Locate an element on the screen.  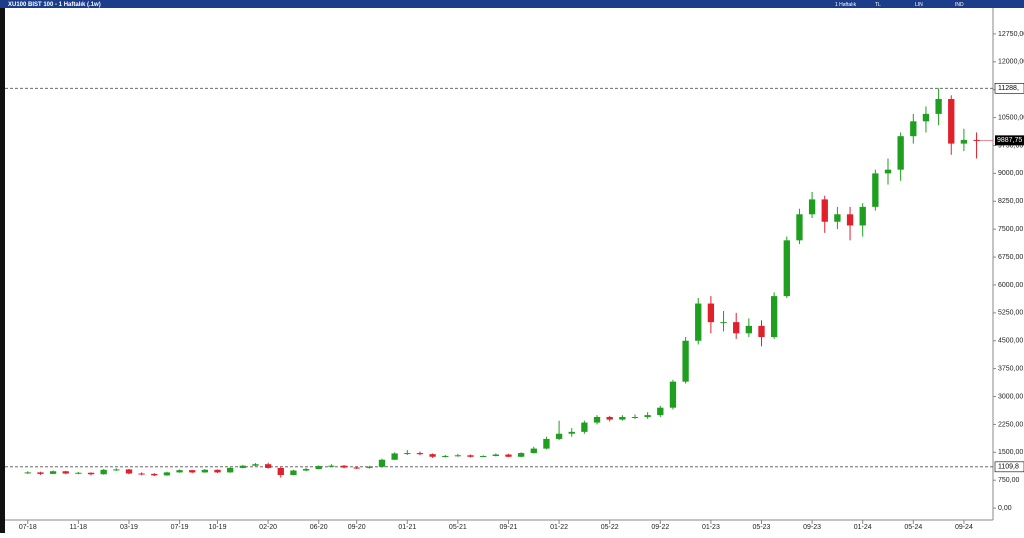
x-tick-label: 07-19 is located at coordinates (180, 527).